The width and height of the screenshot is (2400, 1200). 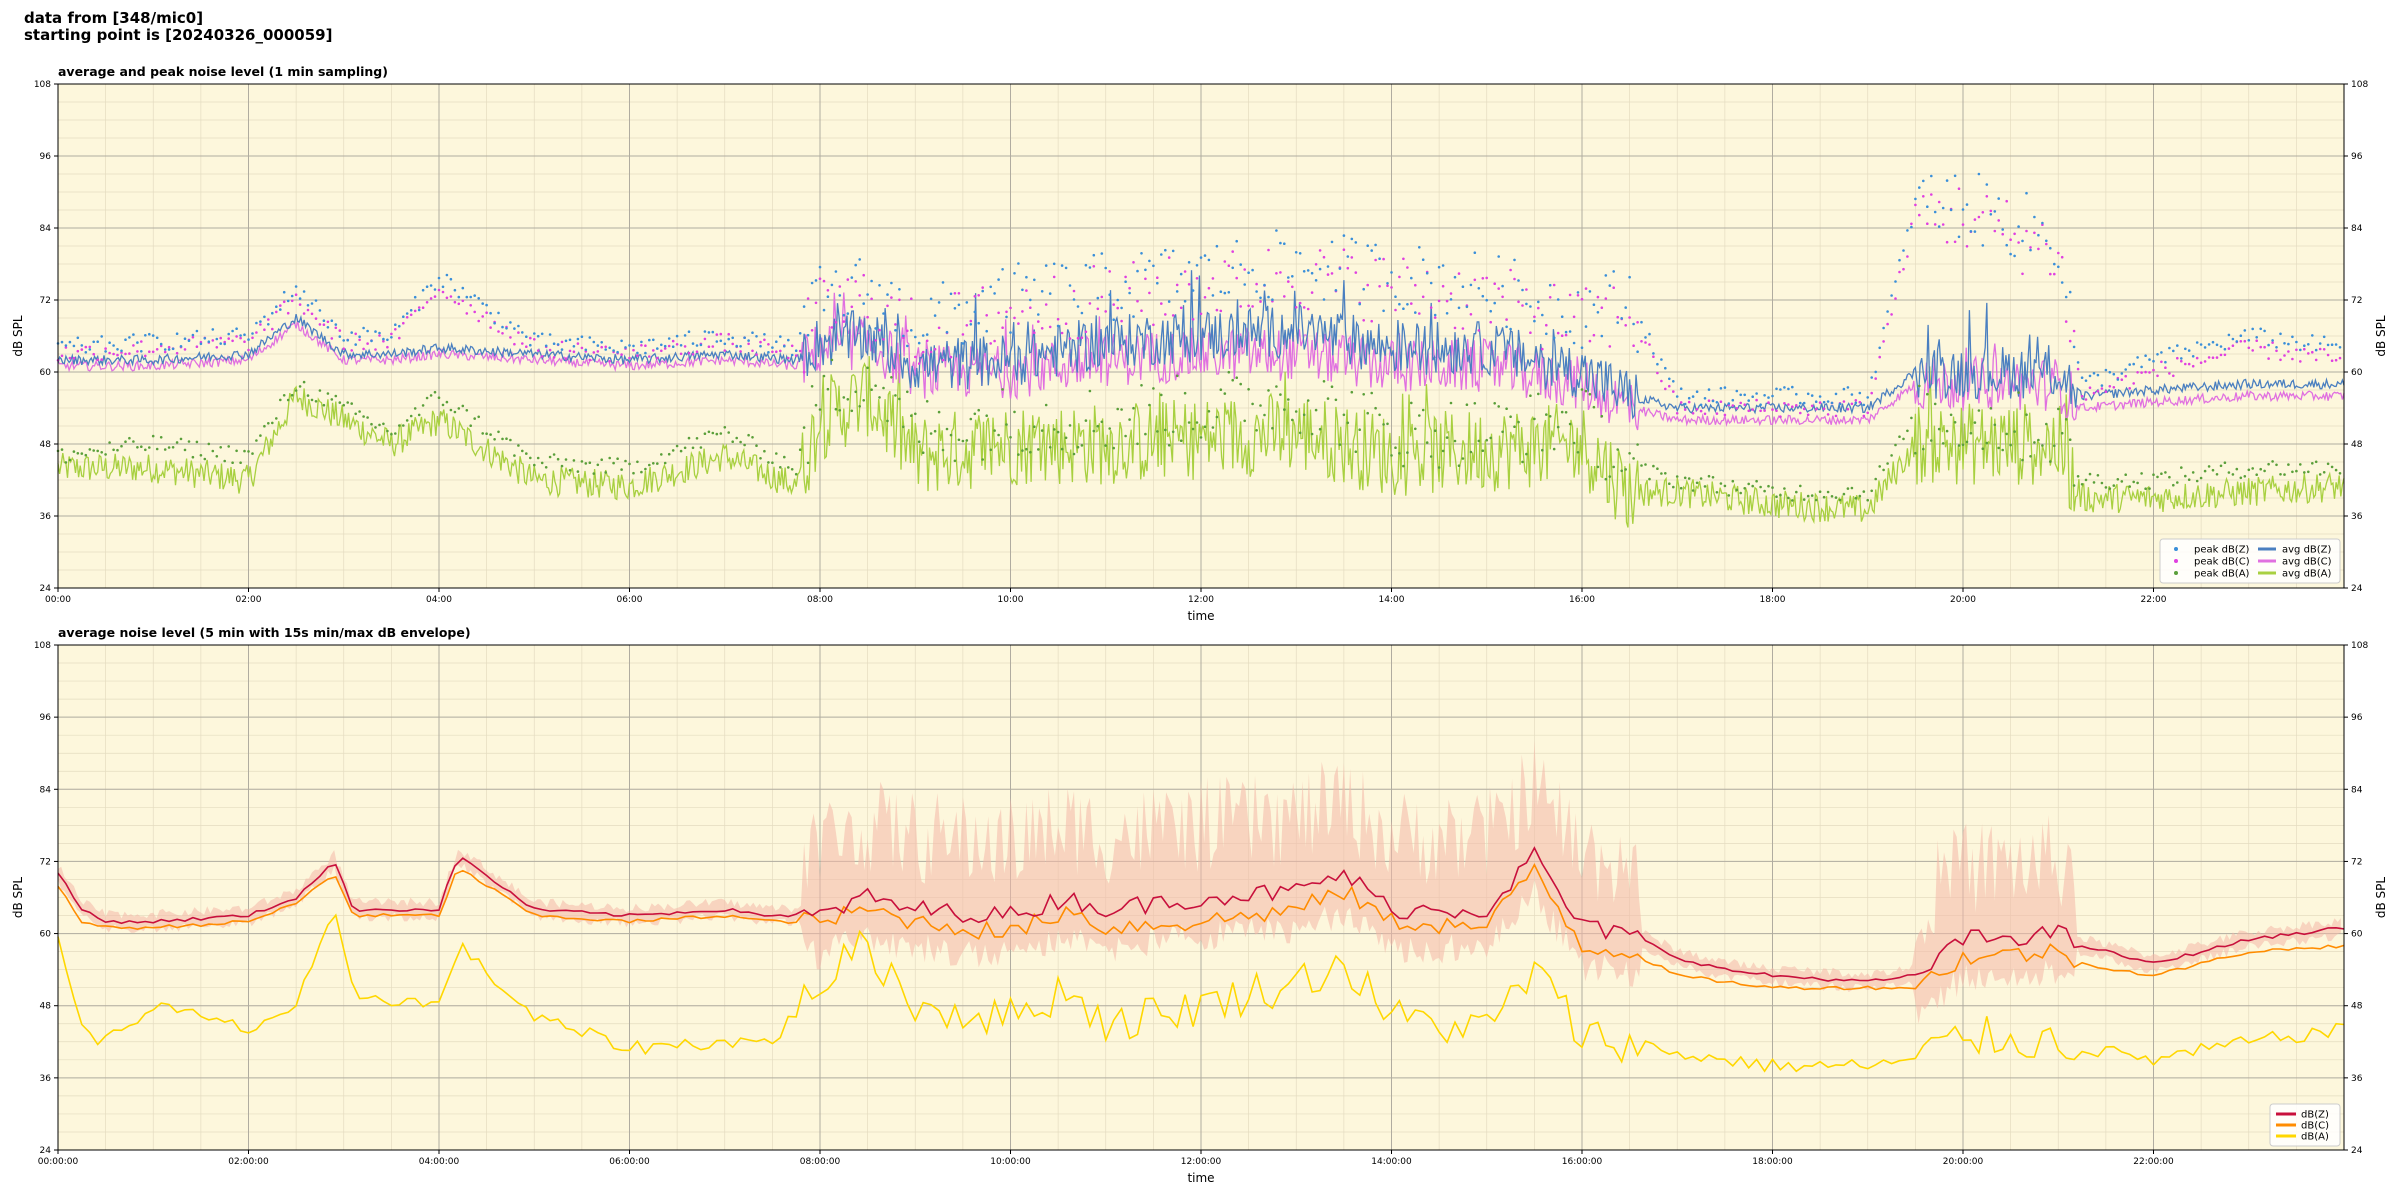 What do you see at coordinates (820, 1162) in the screenshot?
I see `x-tick-label: 08:00:00` at bounding box center [820, 1162].